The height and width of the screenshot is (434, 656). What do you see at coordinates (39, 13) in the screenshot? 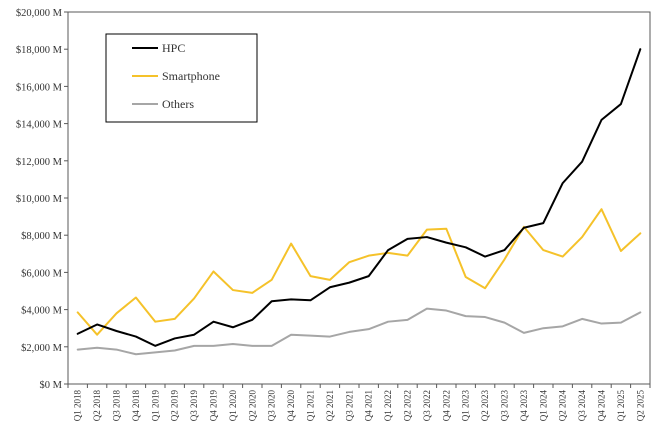
I see `y-tick-label: $20,000 M` at bounding box center [39, 13].